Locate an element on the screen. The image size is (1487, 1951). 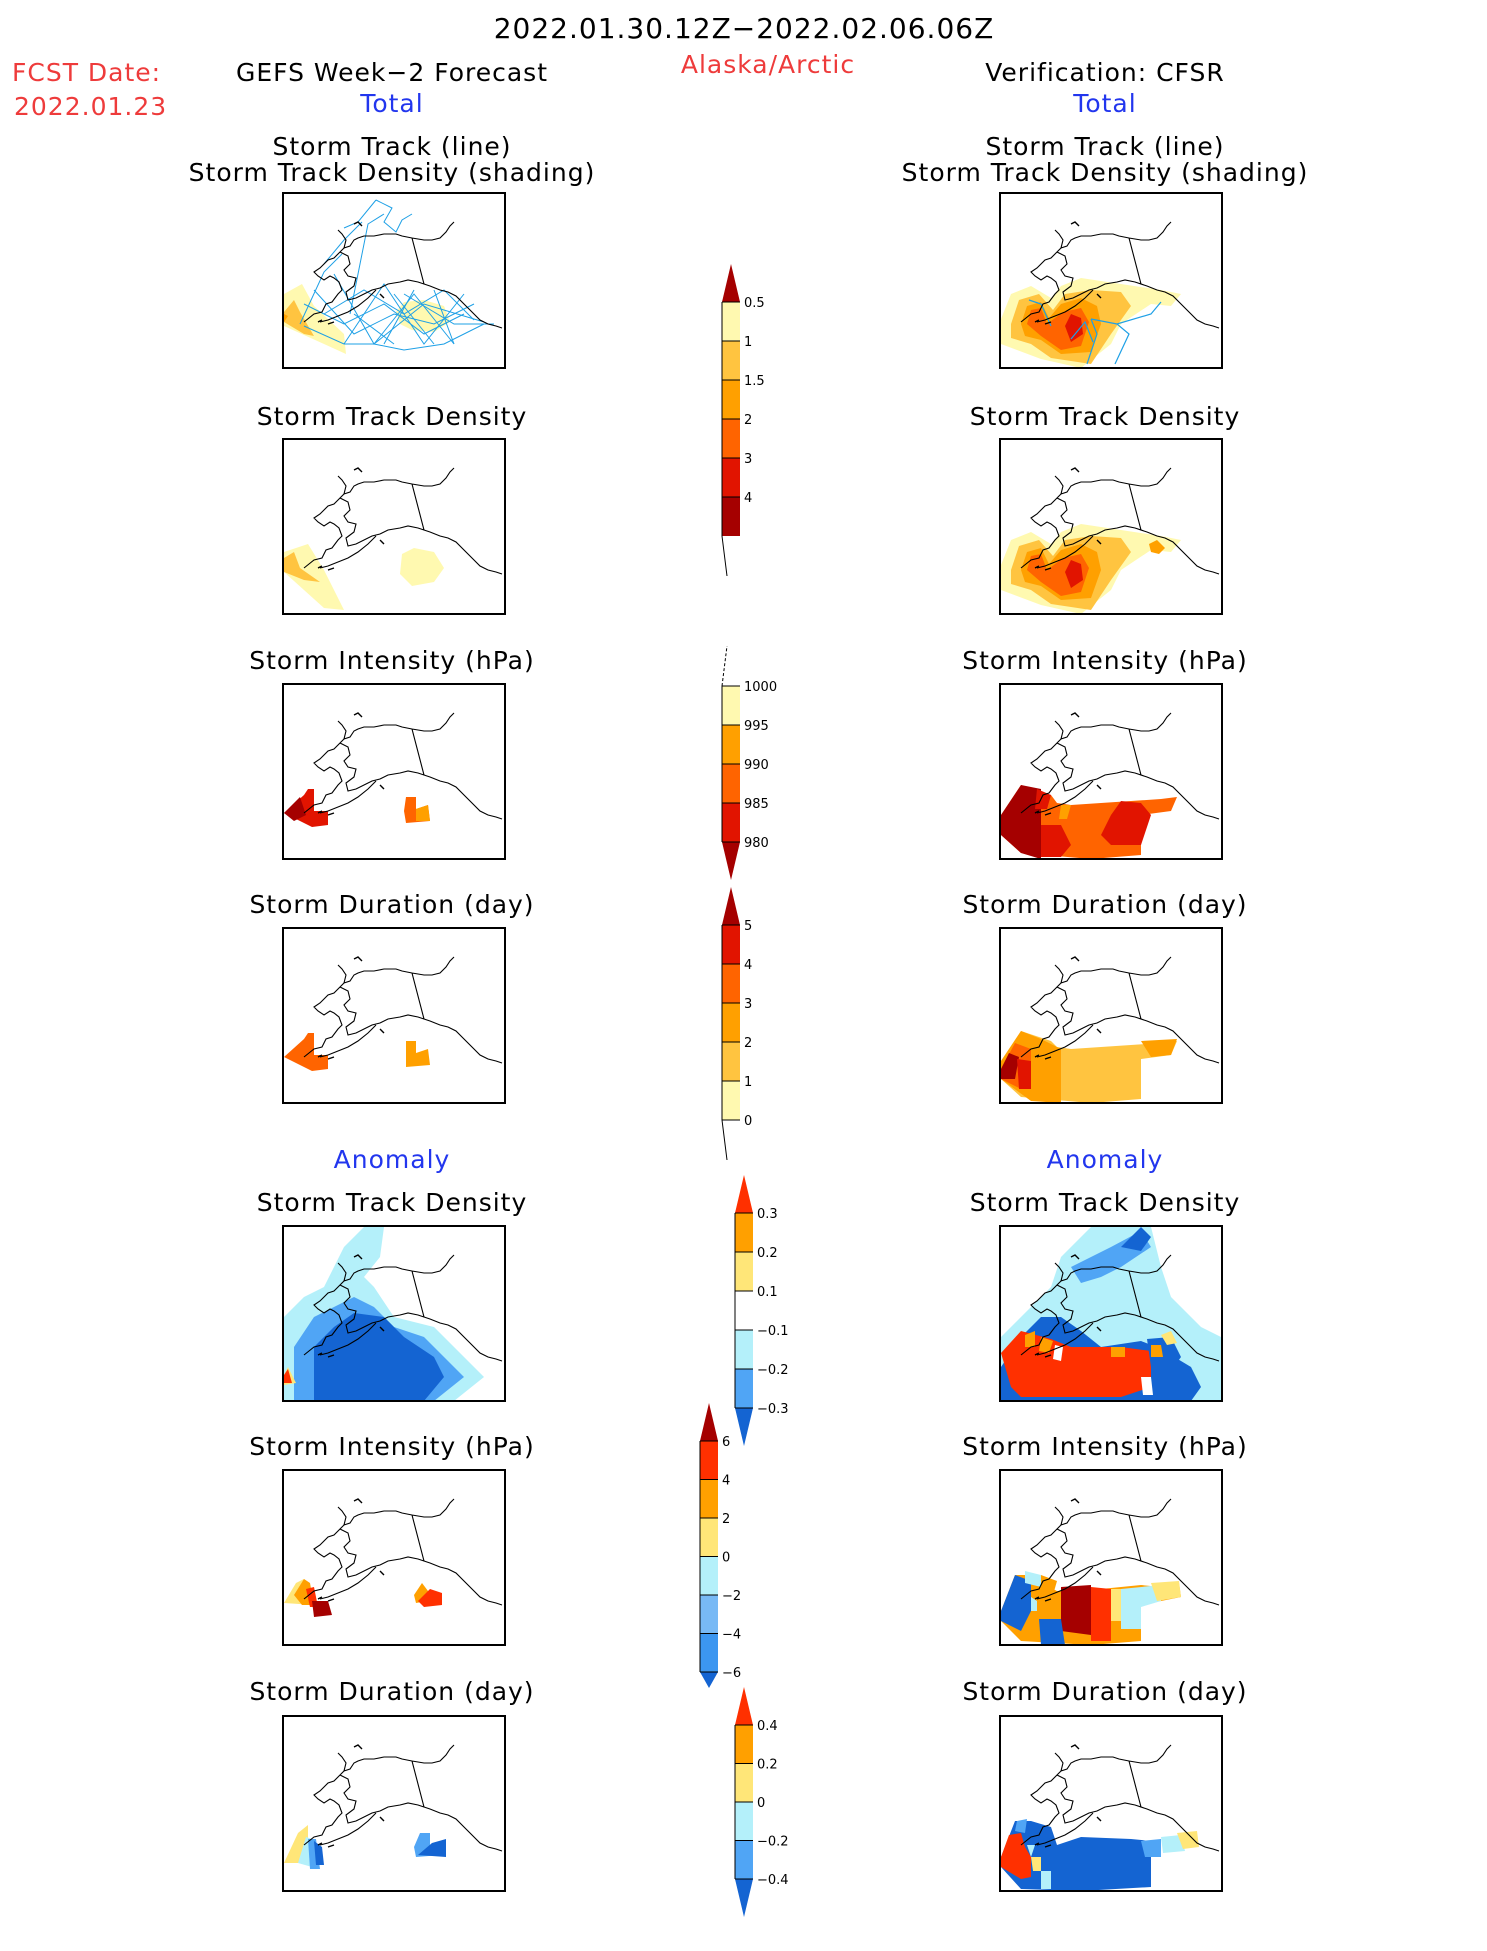
colorbar-intensity: 1000 995 990 985 980 is located at coordinates (766, 779).